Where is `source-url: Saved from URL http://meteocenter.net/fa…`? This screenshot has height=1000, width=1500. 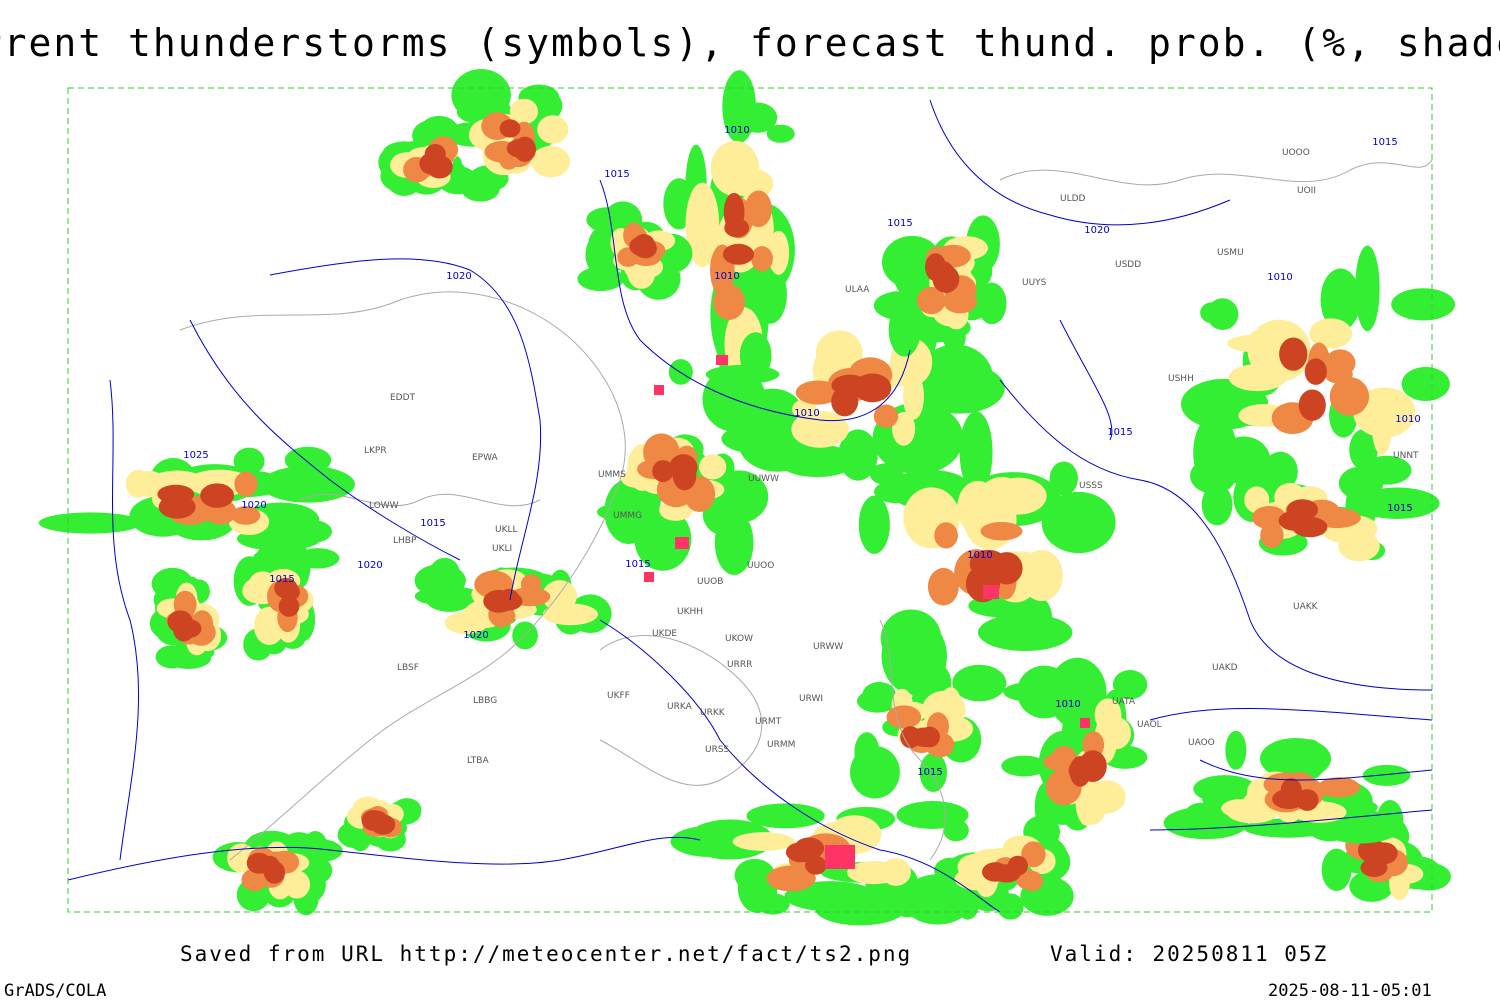 source-url: Saved from URL http://meteocenter.net/fa… is located at coordinates (546, 954).